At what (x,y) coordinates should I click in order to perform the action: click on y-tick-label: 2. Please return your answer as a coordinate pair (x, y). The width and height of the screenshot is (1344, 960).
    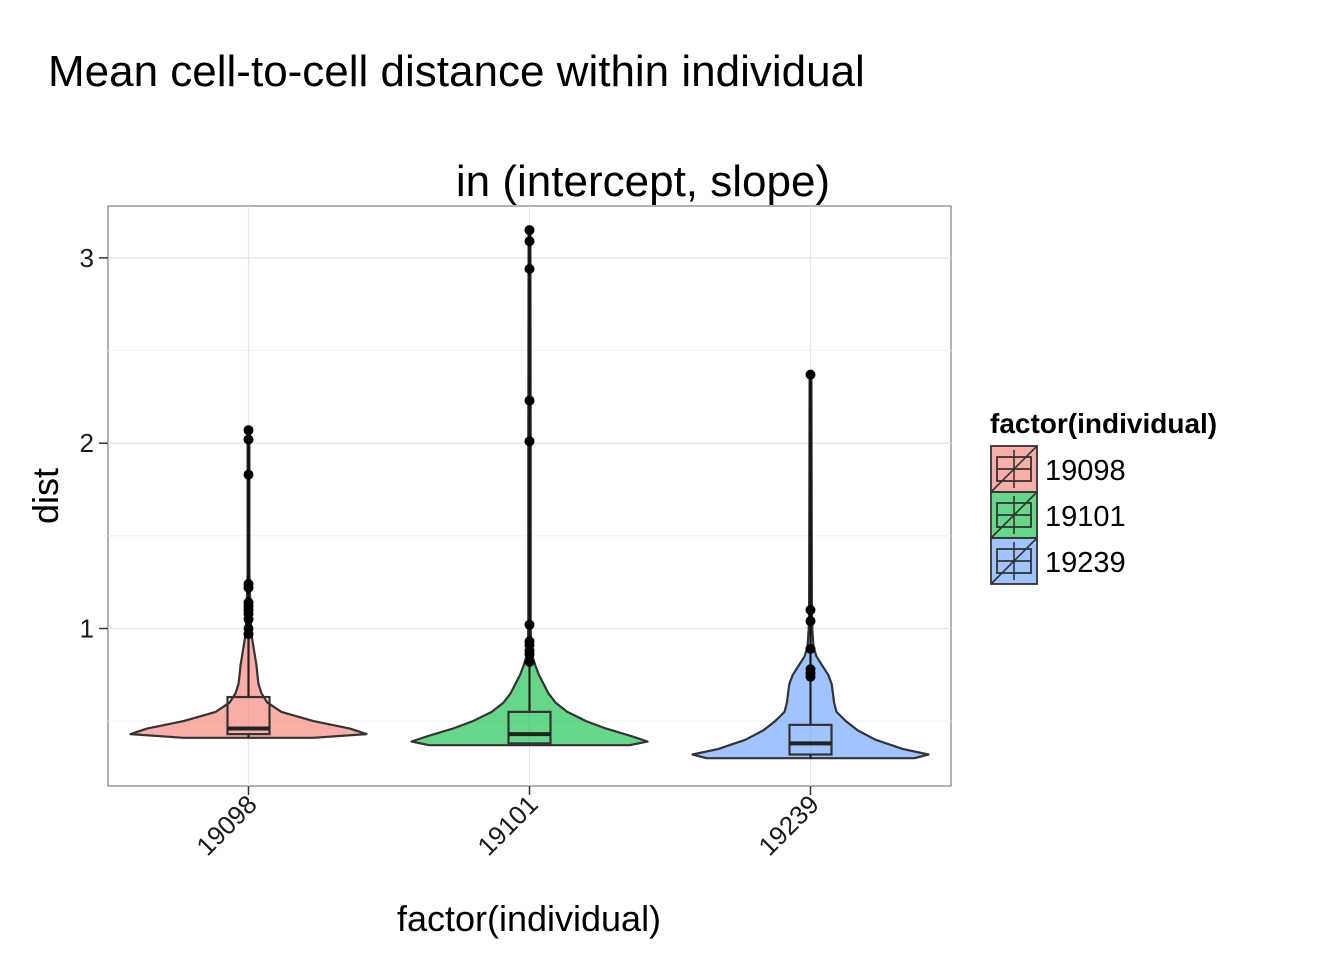
    Looking at the image, I should click on (87, 443).